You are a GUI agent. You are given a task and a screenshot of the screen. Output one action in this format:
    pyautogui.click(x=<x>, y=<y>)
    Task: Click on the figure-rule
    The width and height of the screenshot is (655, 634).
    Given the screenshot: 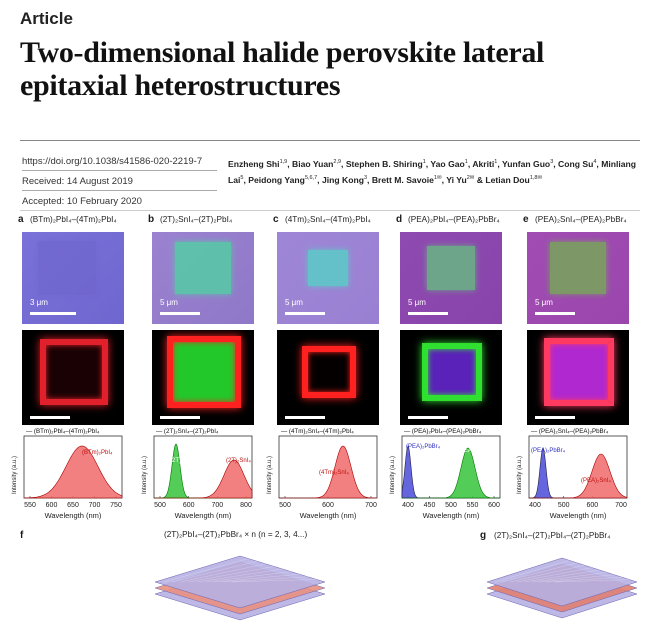 What is the action you would take?
    pyautogui.click(x=330, y=210)
    